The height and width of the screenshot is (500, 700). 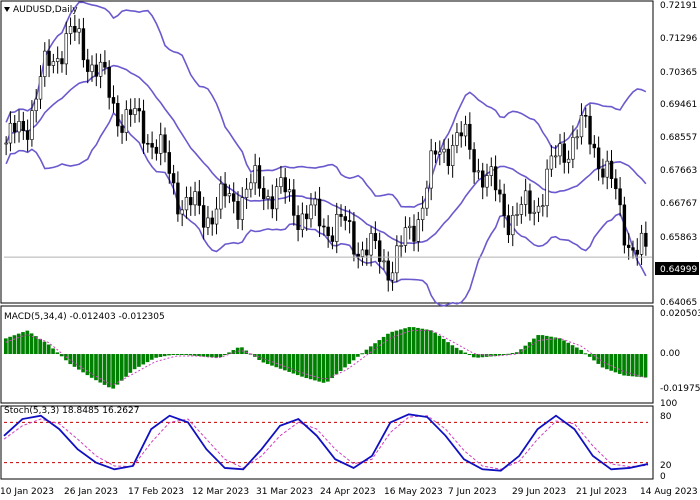 What do you see at coordinates (156, 492) in the screenshot?
I see `date-tick: 17 Feb 2023` at bounding box center [156, 492].